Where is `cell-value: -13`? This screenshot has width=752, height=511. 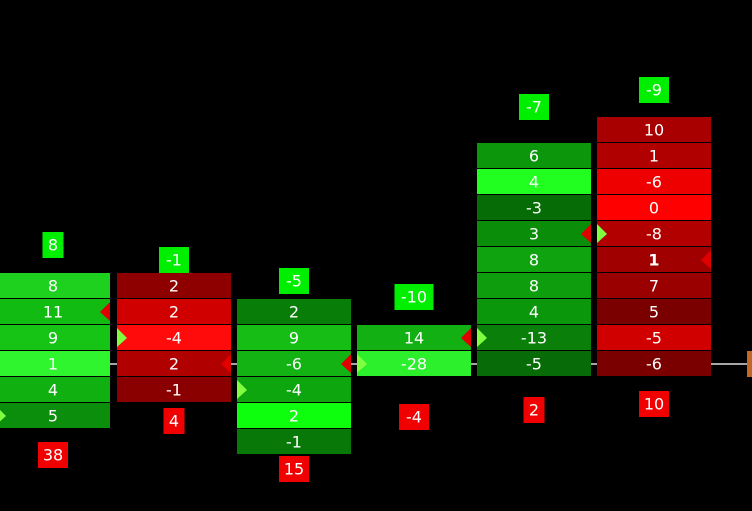
cell-value: -13 is located at coordinates (534, 338).